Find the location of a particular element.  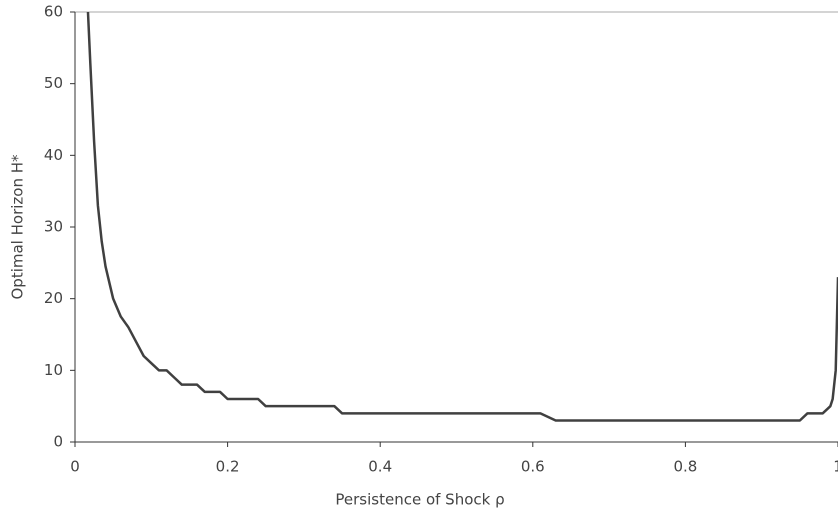

y-tick-label: 30 is located at coordinates (53, 227).